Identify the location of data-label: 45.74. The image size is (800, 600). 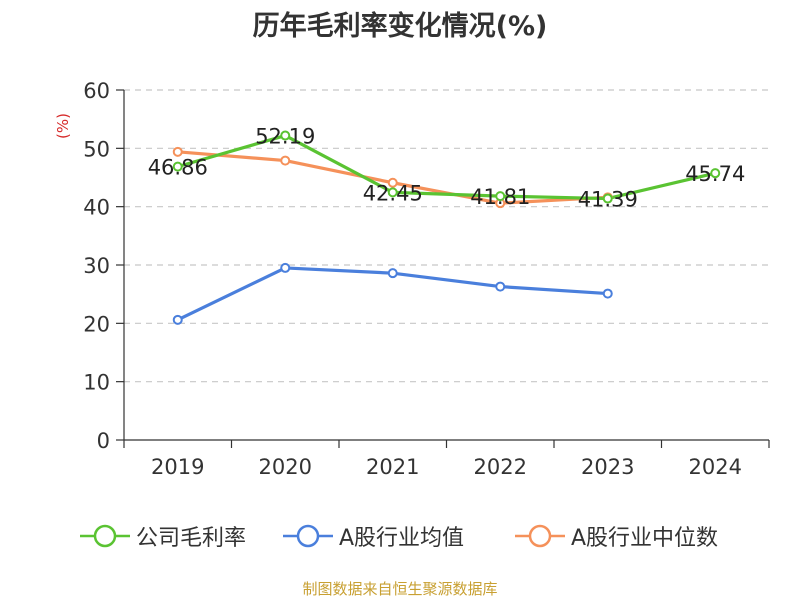
(715, 174).